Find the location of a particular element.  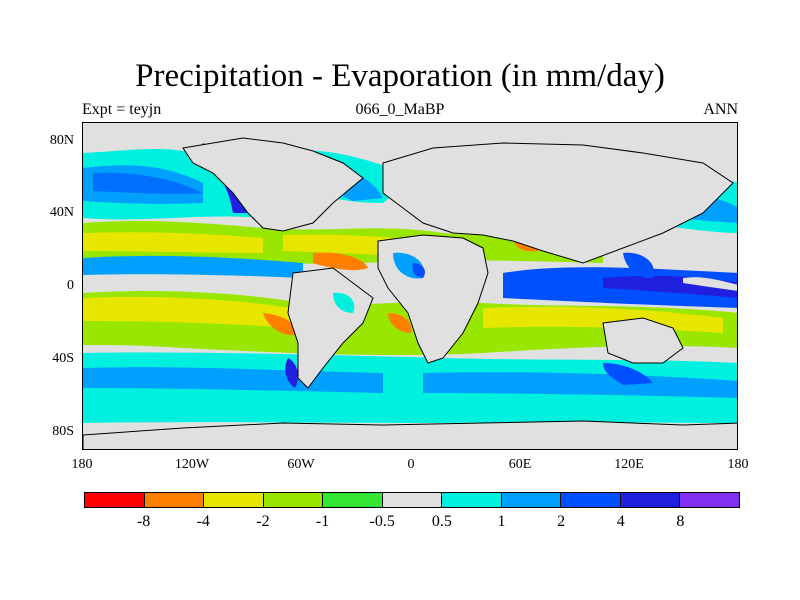

lat-label-80s: 80S is located at coordinates (63, 431).